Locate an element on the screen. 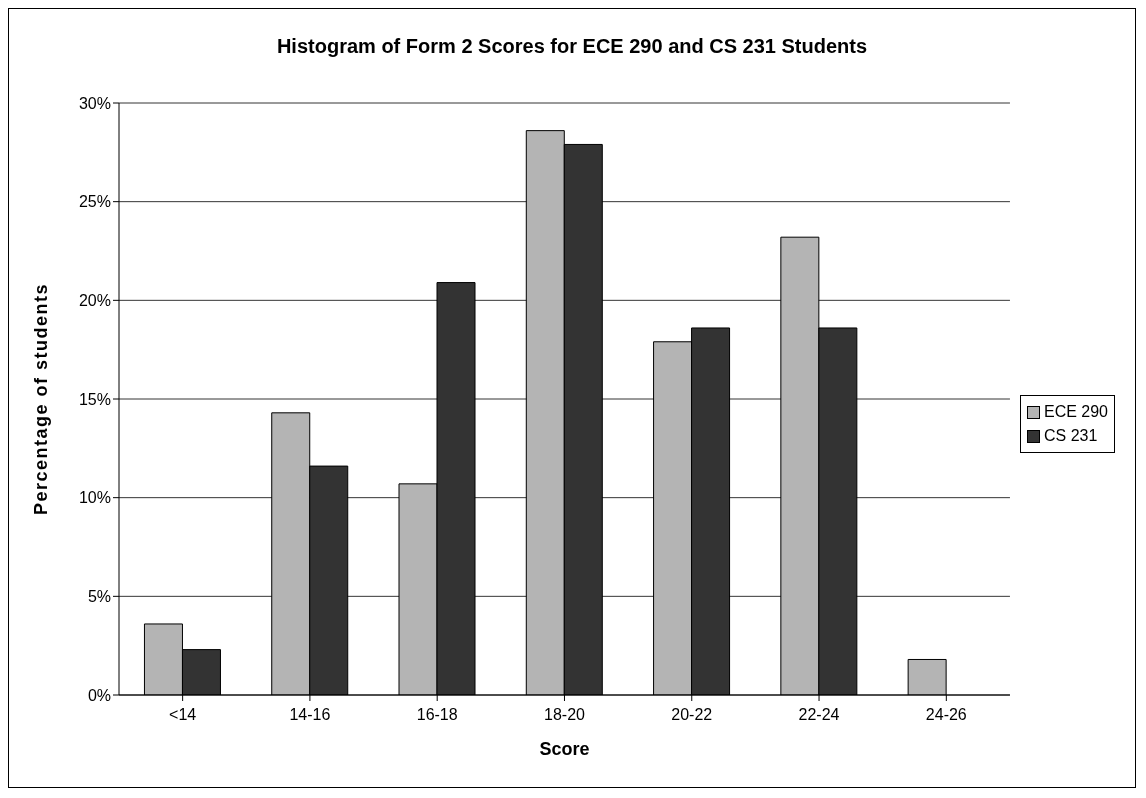 The image size is (1146, 798). x-tick-label: 14-16 is located at coordinates (310, 715).